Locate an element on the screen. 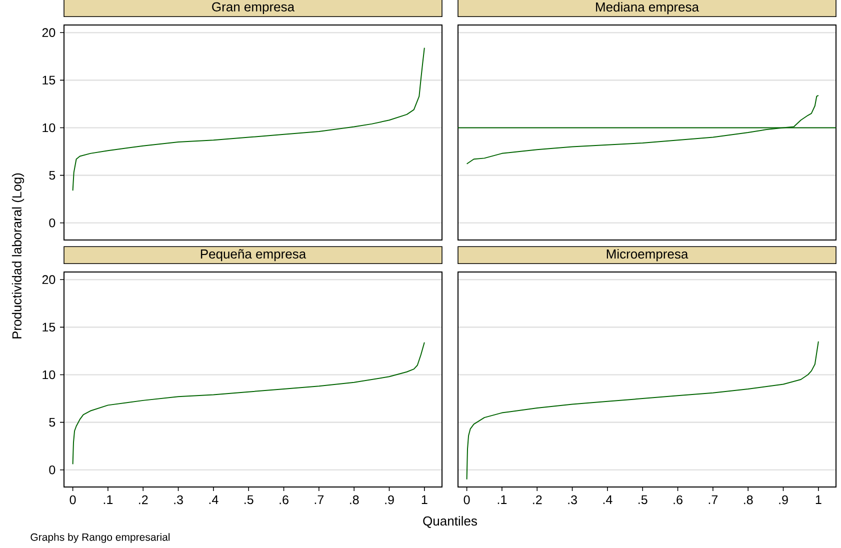 This screenshot has height=548, width=841. y-axis-title: Productividad laboraral (Log) is located at coordinates (18, 255).